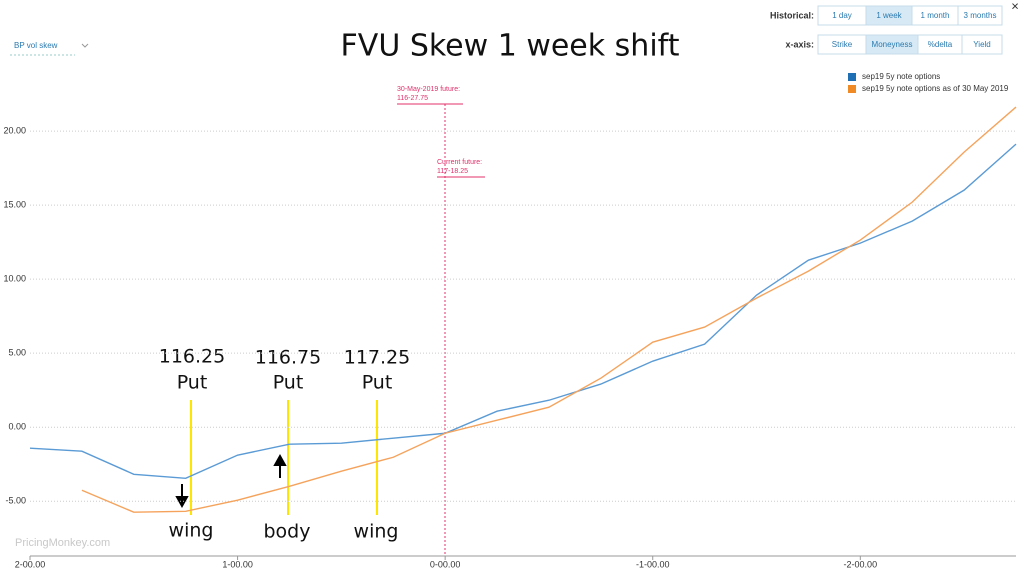  I want to click on x-tick-label: 1-00.00, so click(237, 564).